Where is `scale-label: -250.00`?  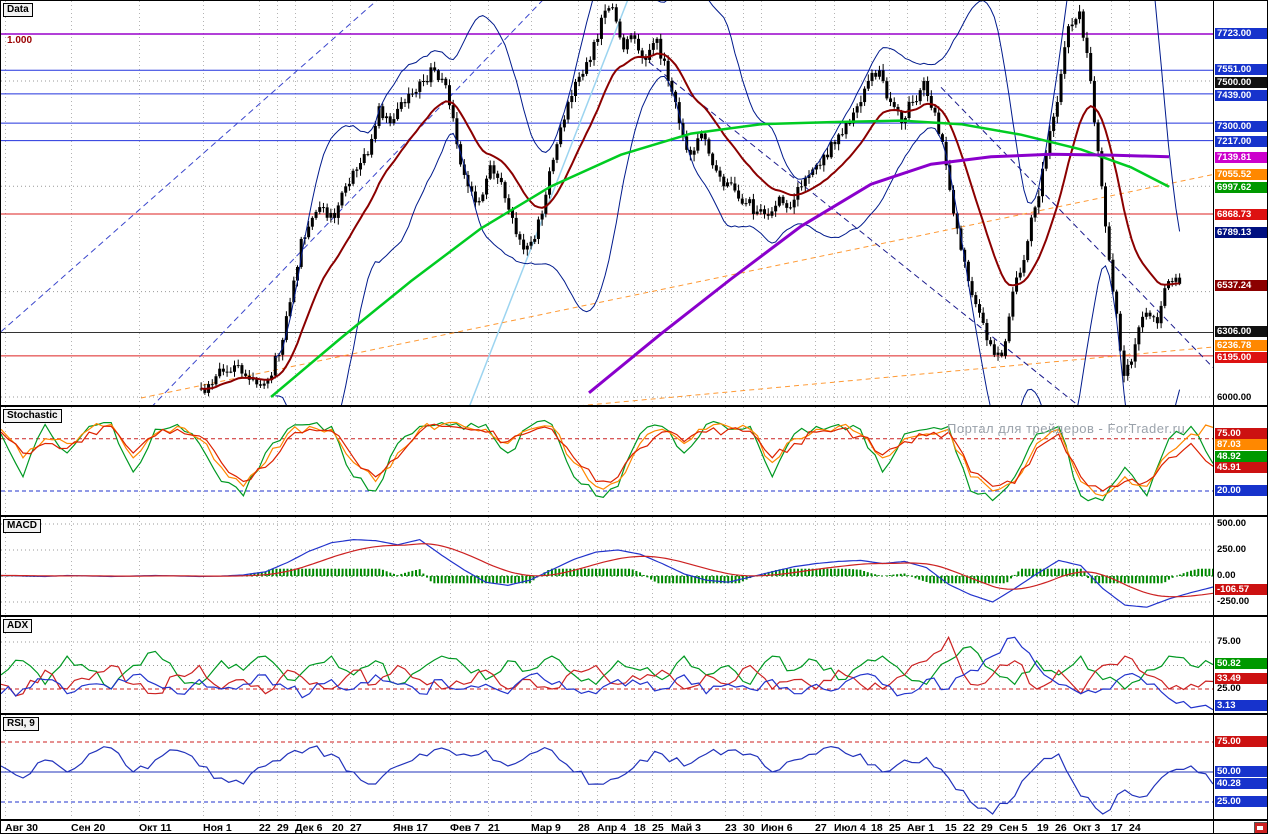
scale-label: -250.00 is located at coordinates (1233, 601).